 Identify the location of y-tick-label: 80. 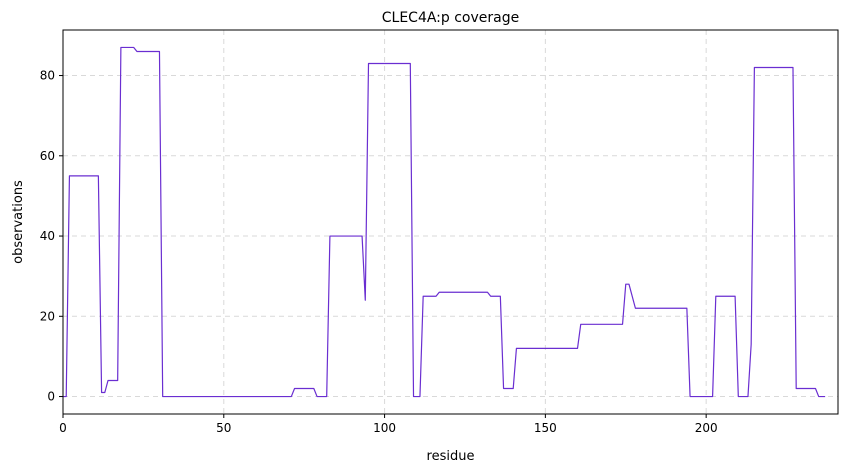
(47, 76).